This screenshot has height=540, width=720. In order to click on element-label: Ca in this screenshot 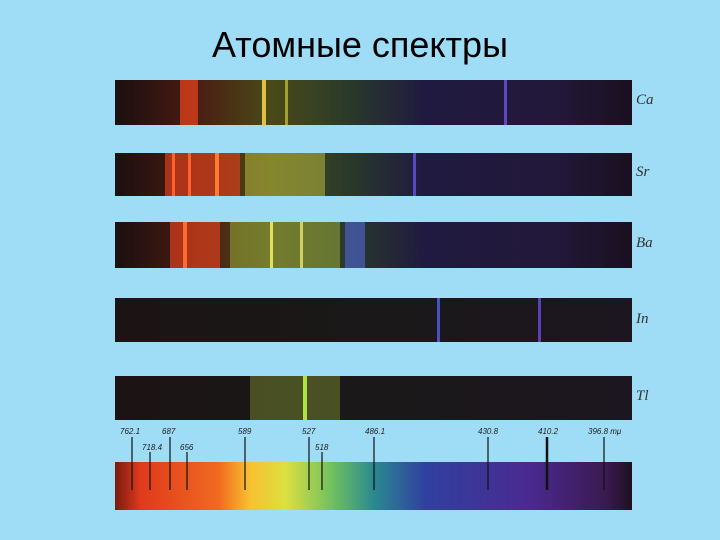, I will do `click(645, 100)`.